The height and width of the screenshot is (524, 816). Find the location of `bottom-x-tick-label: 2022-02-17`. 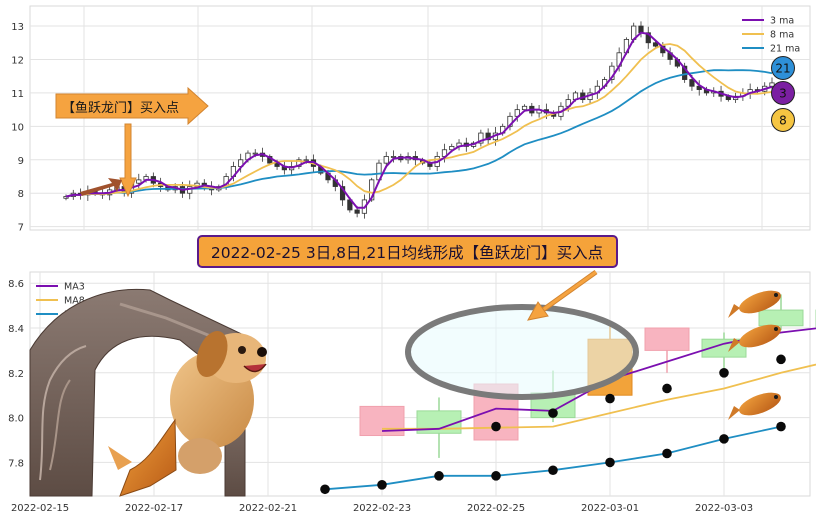

bottom-x-tick-label: 2022-02-17 is located at coordinates (154, 508).